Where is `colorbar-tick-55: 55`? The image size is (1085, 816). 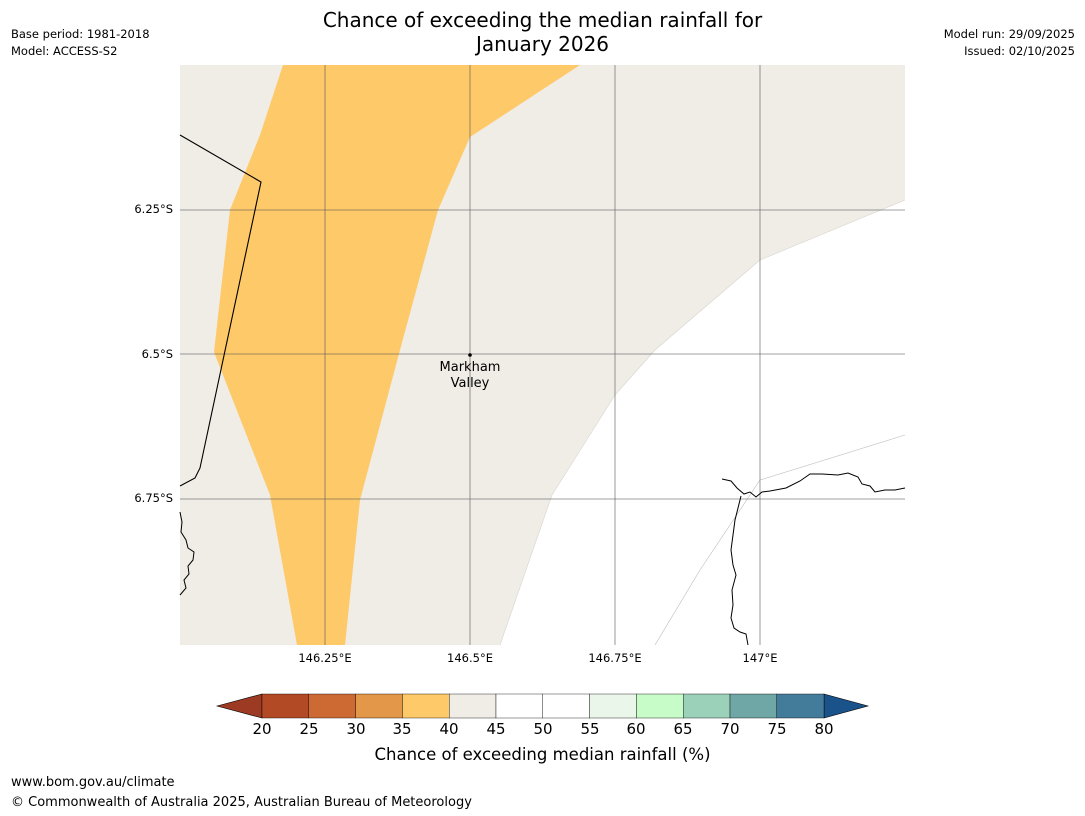
colorbar-tick-55: 55 is located at coordinates (590, 729).